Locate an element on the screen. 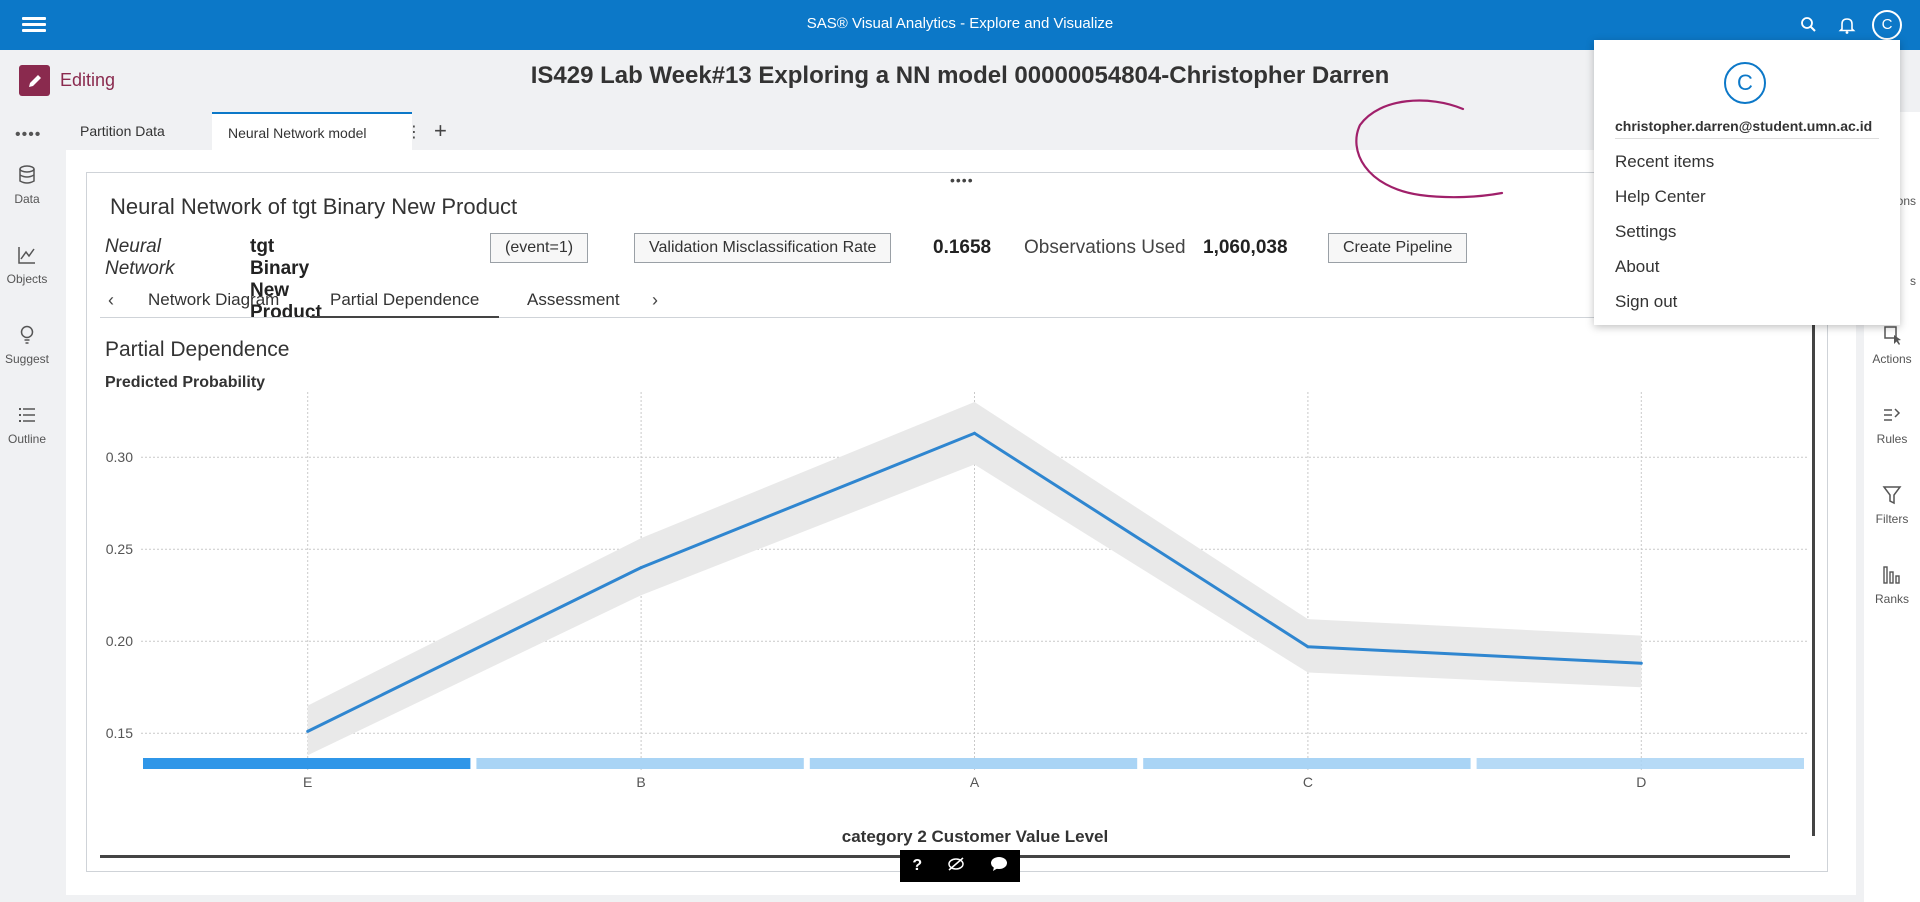 The width and height of the screenshot is (1920, 902). create-pipeline-button: Create Pipeline is located at coordinates (1397, 248).